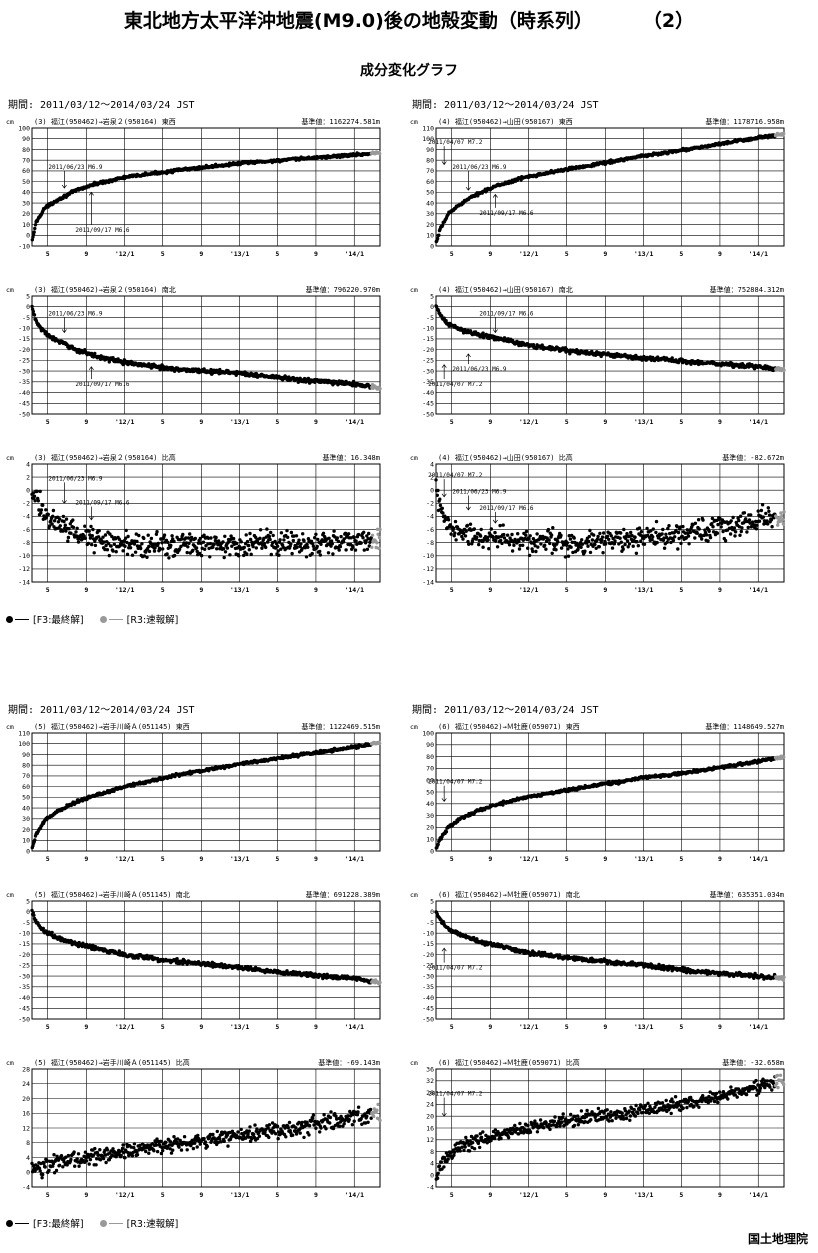 This screenshot has height=1253, width=818. I want to click on annotation-label: 2011/04/07 M7.2, so click(455, 142).